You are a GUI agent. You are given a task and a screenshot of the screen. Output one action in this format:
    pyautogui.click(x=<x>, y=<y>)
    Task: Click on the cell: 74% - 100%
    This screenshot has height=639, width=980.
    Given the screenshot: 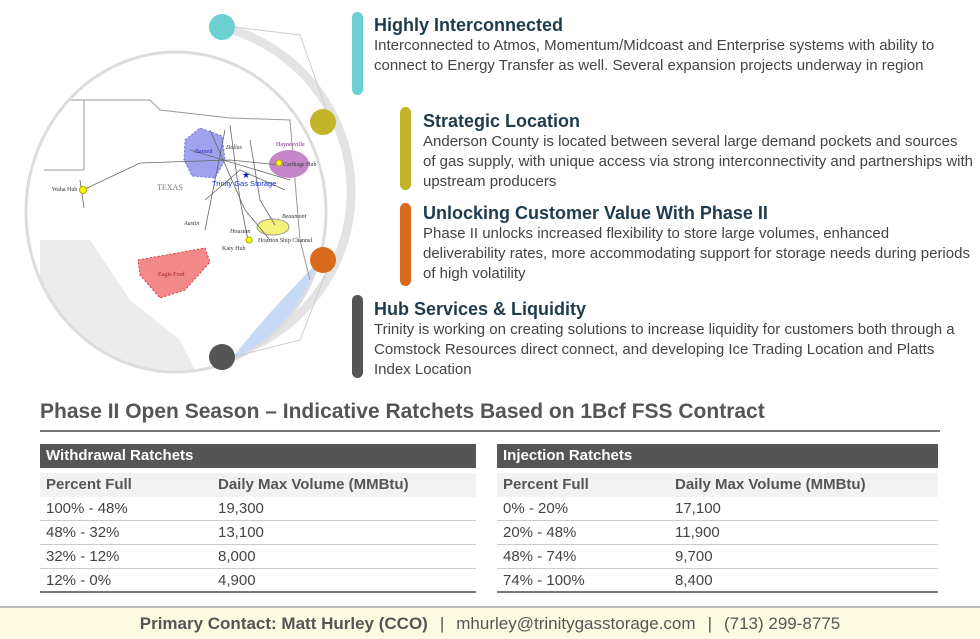 What is the action you would take?
    pyautogui.click(x=544, y=580)
    